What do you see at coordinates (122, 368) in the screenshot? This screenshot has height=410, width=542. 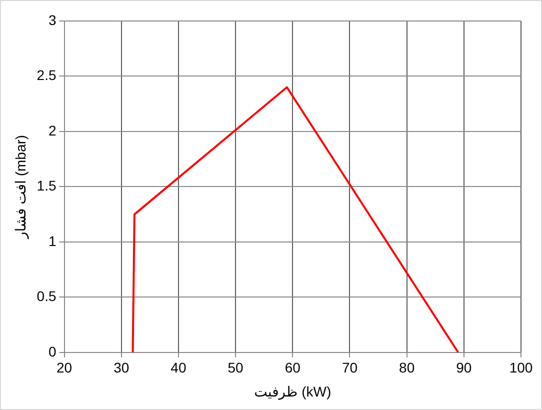 I see `x-tick-label: 30` at bounding box center [122, 368].